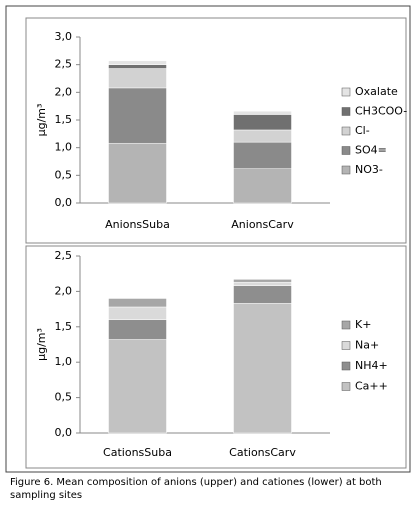 The width and height of the screenshot is (416, 515). I want to click on legend-label: CH3COO-, so click(381, 111).